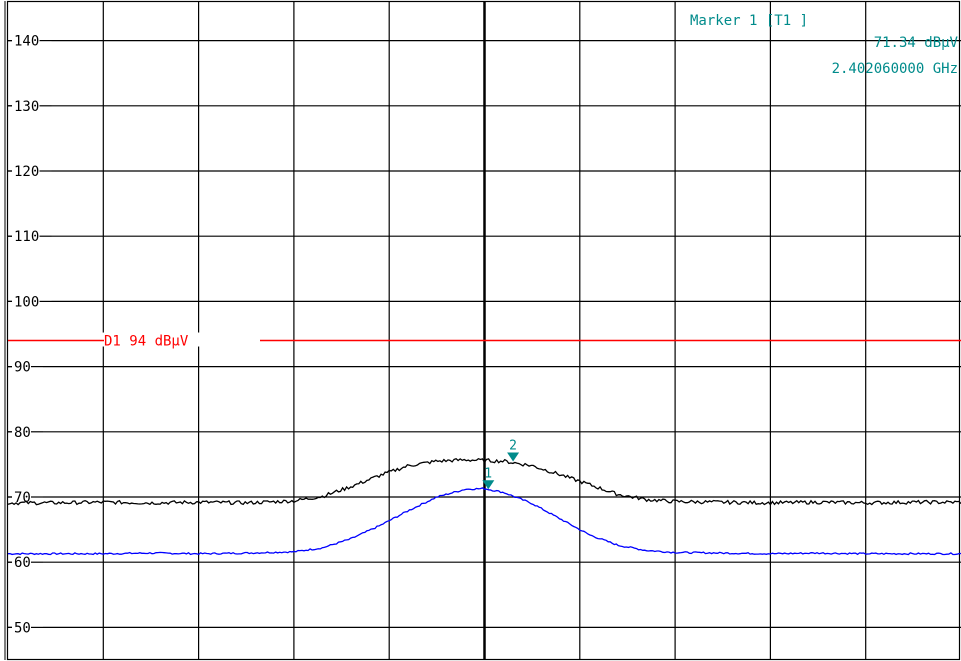 The image size is (961, 661). I want to click on marker-1-symbol, so click(488, 485).